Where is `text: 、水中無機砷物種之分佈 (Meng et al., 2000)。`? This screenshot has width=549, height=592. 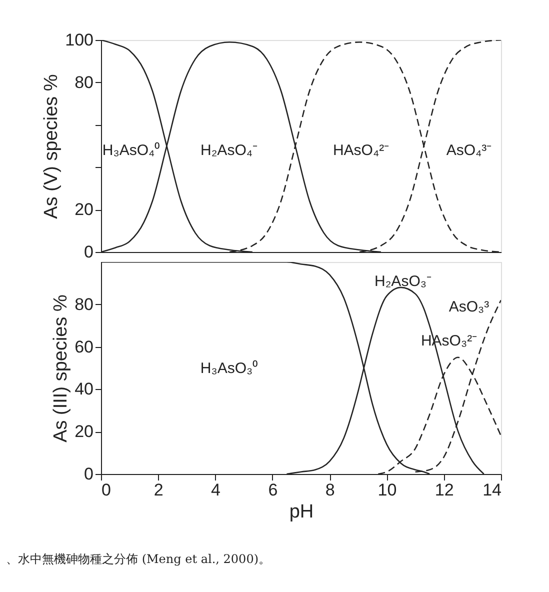
text: 、水中無機砷物種之分佈 (Meng et al., 2000)。 is located at coordinates (138, 559).